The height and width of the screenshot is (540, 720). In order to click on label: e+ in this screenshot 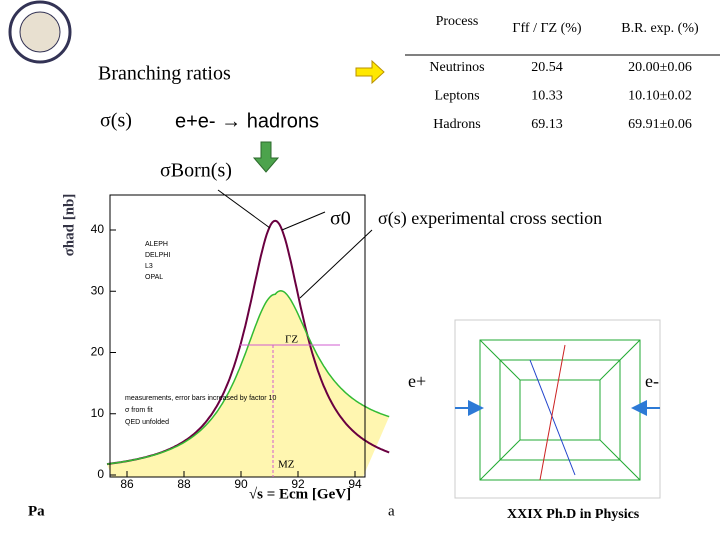, I will do `click(417, 381)`.